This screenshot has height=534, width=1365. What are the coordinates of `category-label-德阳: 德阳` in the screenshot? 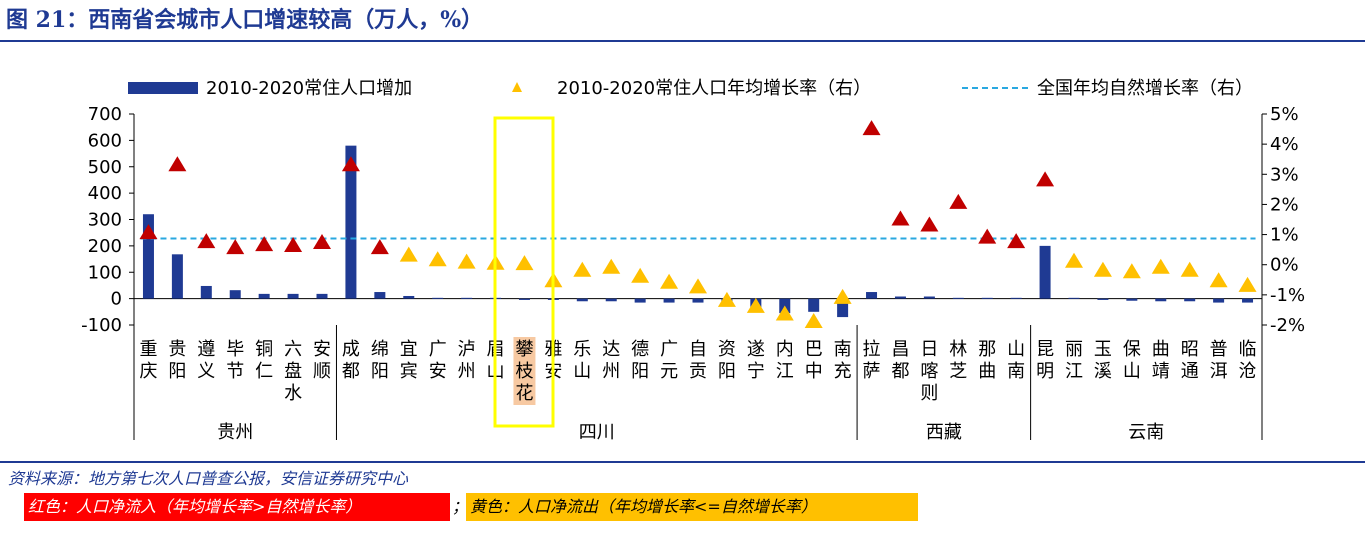 It's located at (640, 360).